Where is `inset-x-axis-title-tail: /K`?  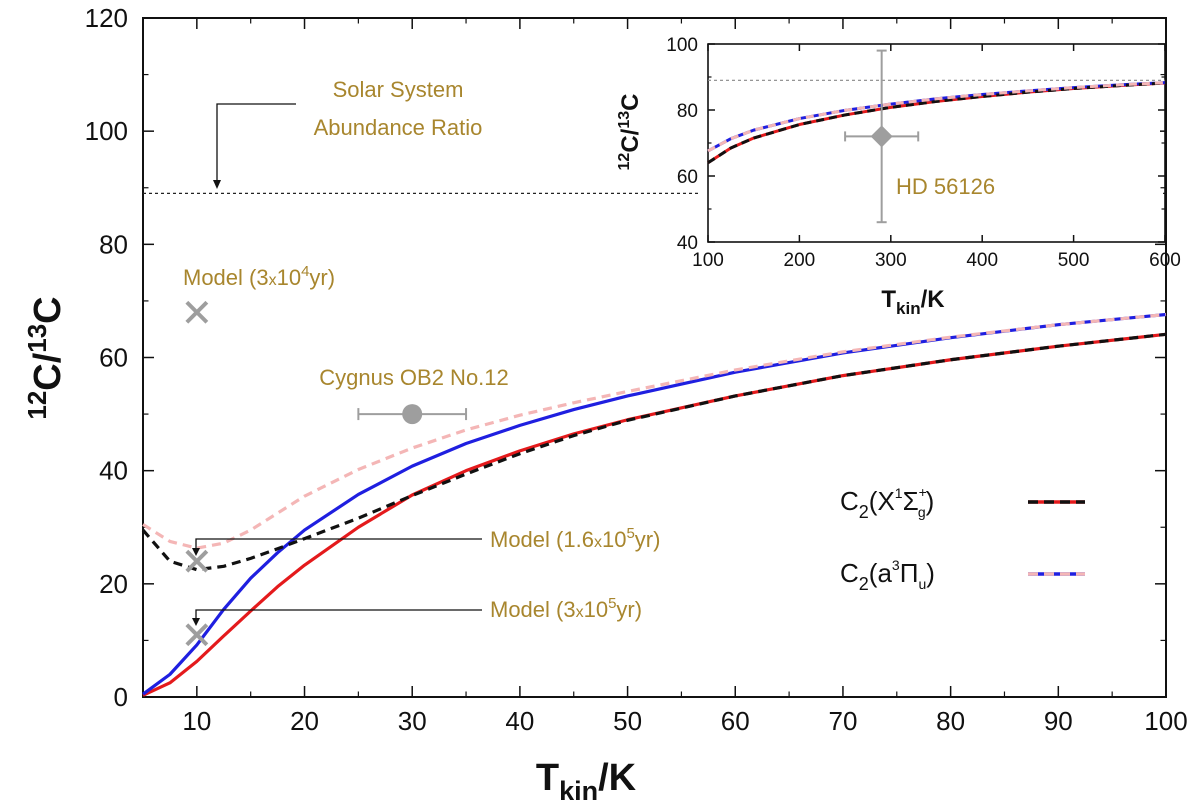 inset-x-axis-title-tail: /K is located at coordinates (933, 299).